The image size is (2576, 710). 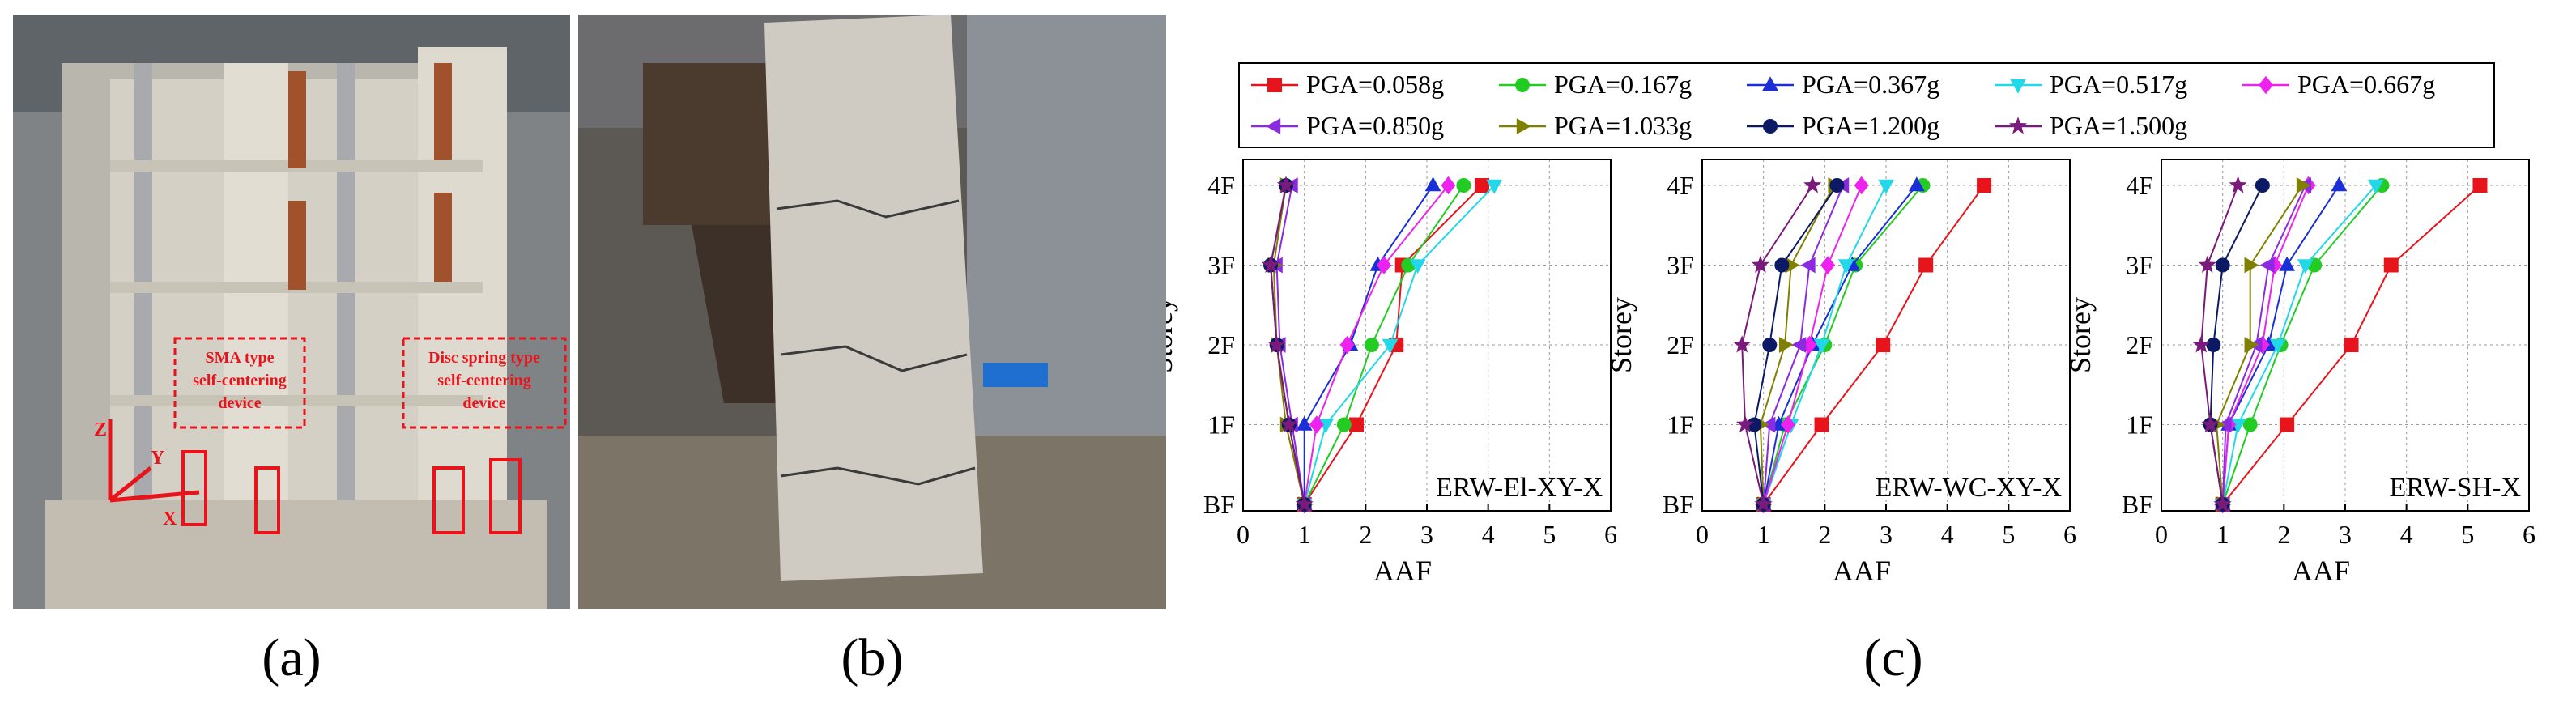 What do you see at coordinates (240, 380) in the screenshot?
I see `sma-label-line2: self-centering` at bounding box center [240, 380].